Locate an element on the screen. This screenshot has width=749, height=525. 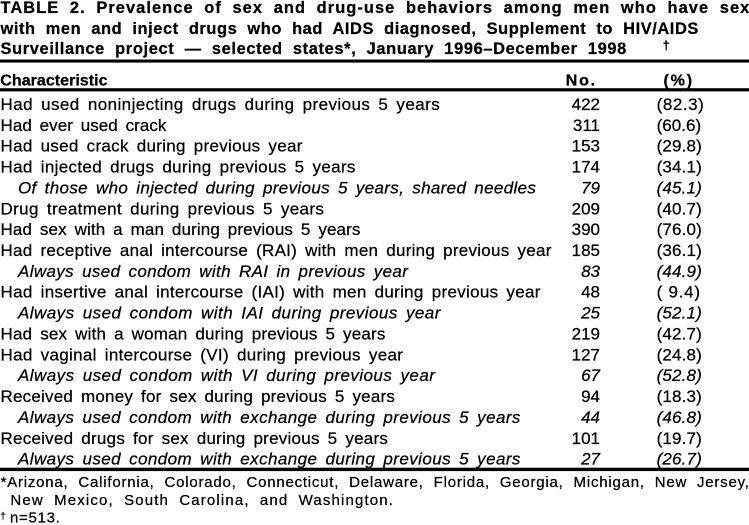
svg-text: (82.3) is located at coordinates (680, 104).